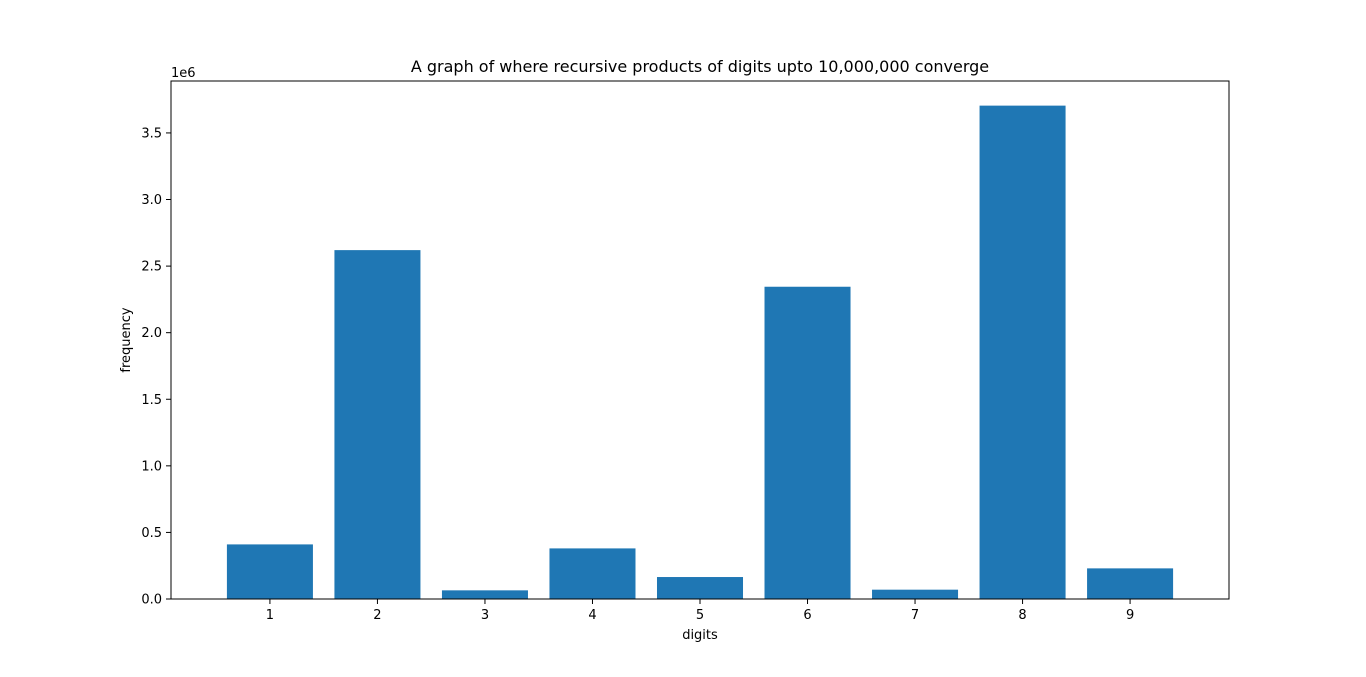  Describe the element at coordinates (377, 615) in the screenshot. I see `x-tick-label: 2` at that location.